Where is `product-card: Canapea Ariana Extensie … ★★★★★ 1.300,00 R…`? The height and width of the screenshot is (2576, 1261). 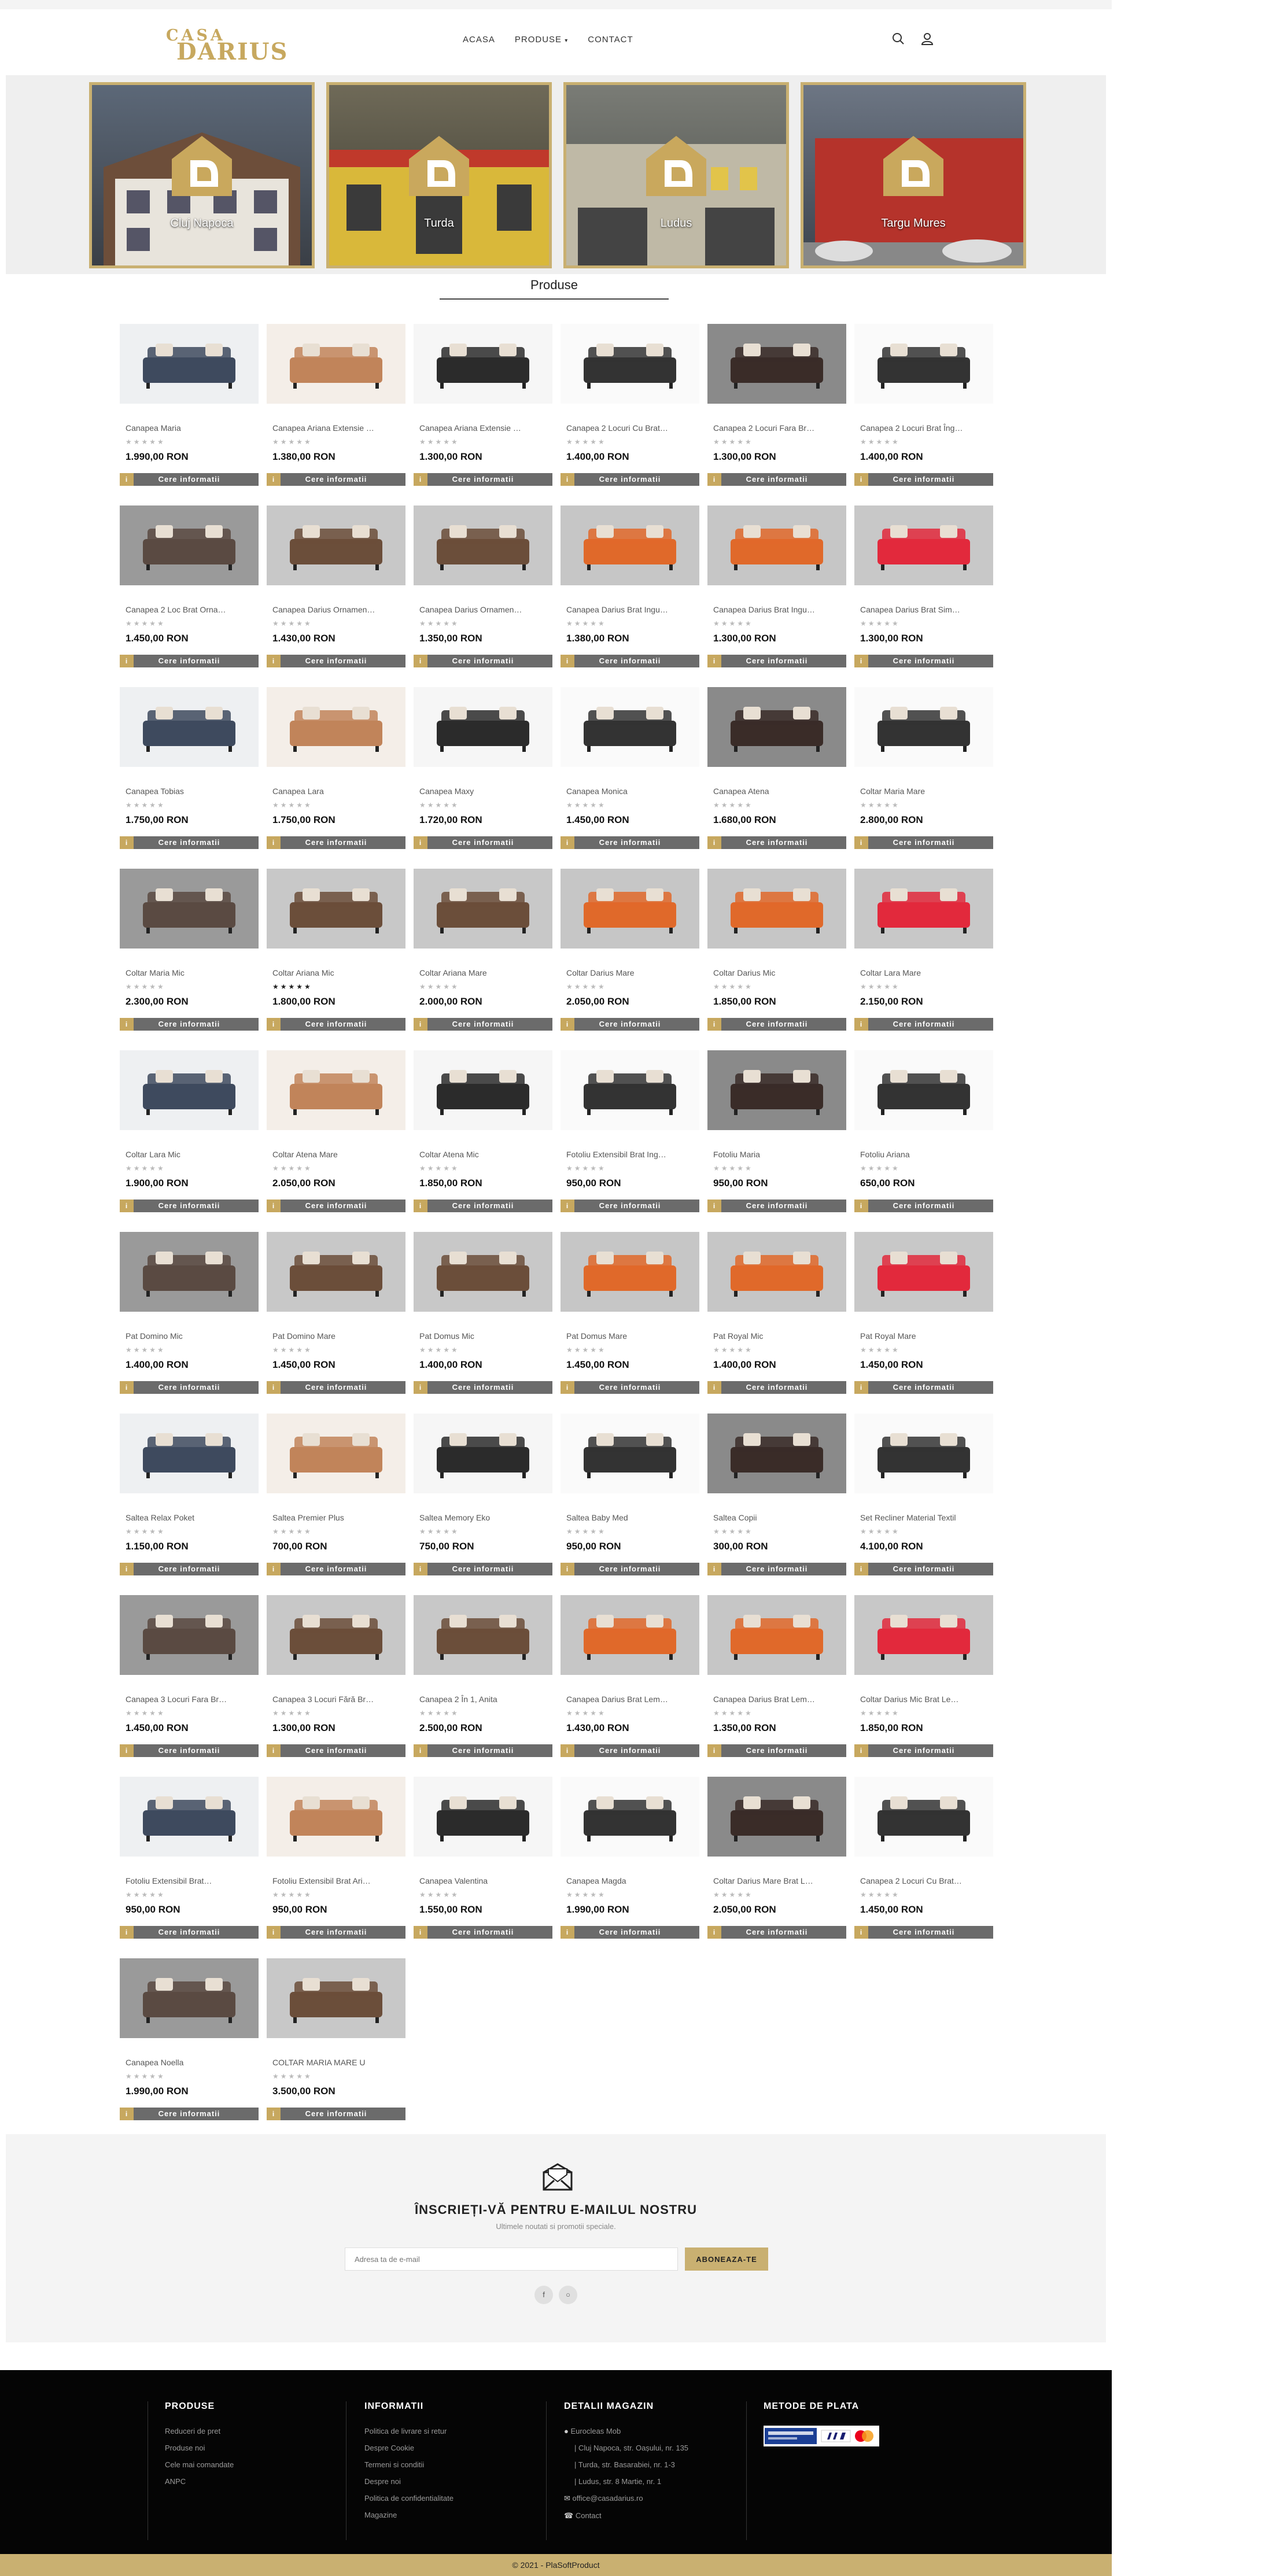
product-card: Canapea Ariana Extensie … ★★★★★ 1.300,00 R… is located at coordinates (483, 410).